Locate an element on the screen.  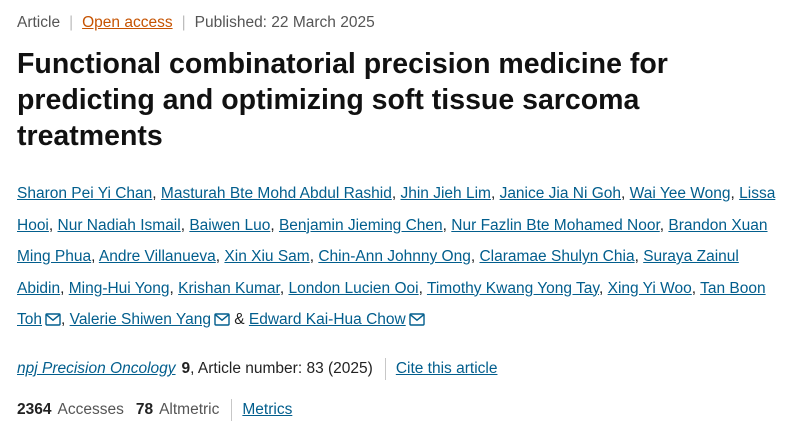
author-link: Tan Boon Toh is located at coordinates (391, 304).